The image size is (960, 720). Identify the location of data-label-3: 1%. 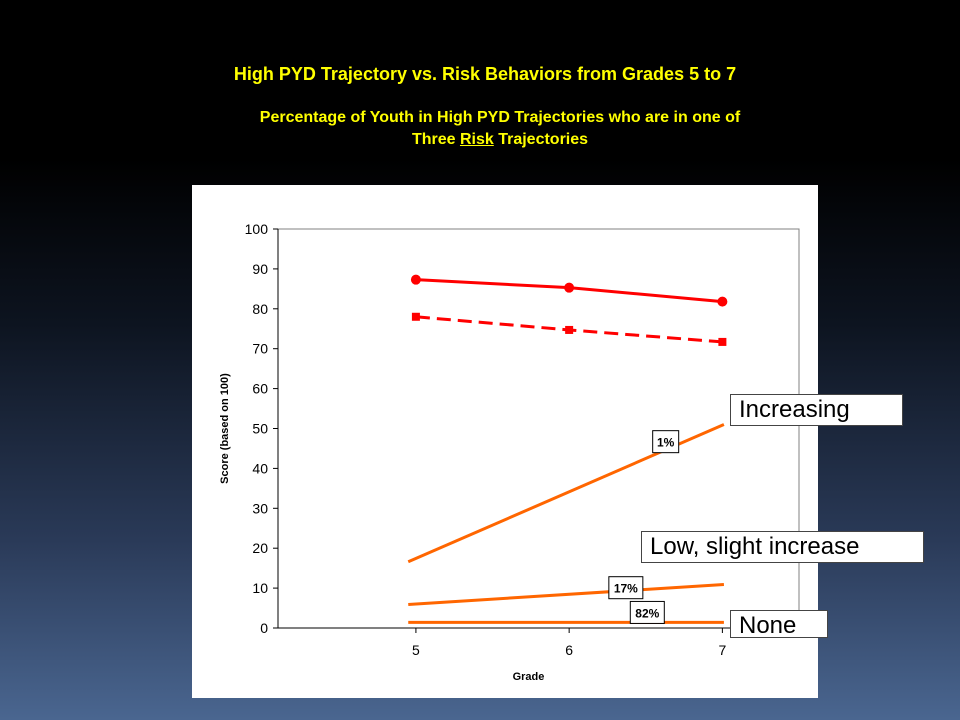
(666, 443).